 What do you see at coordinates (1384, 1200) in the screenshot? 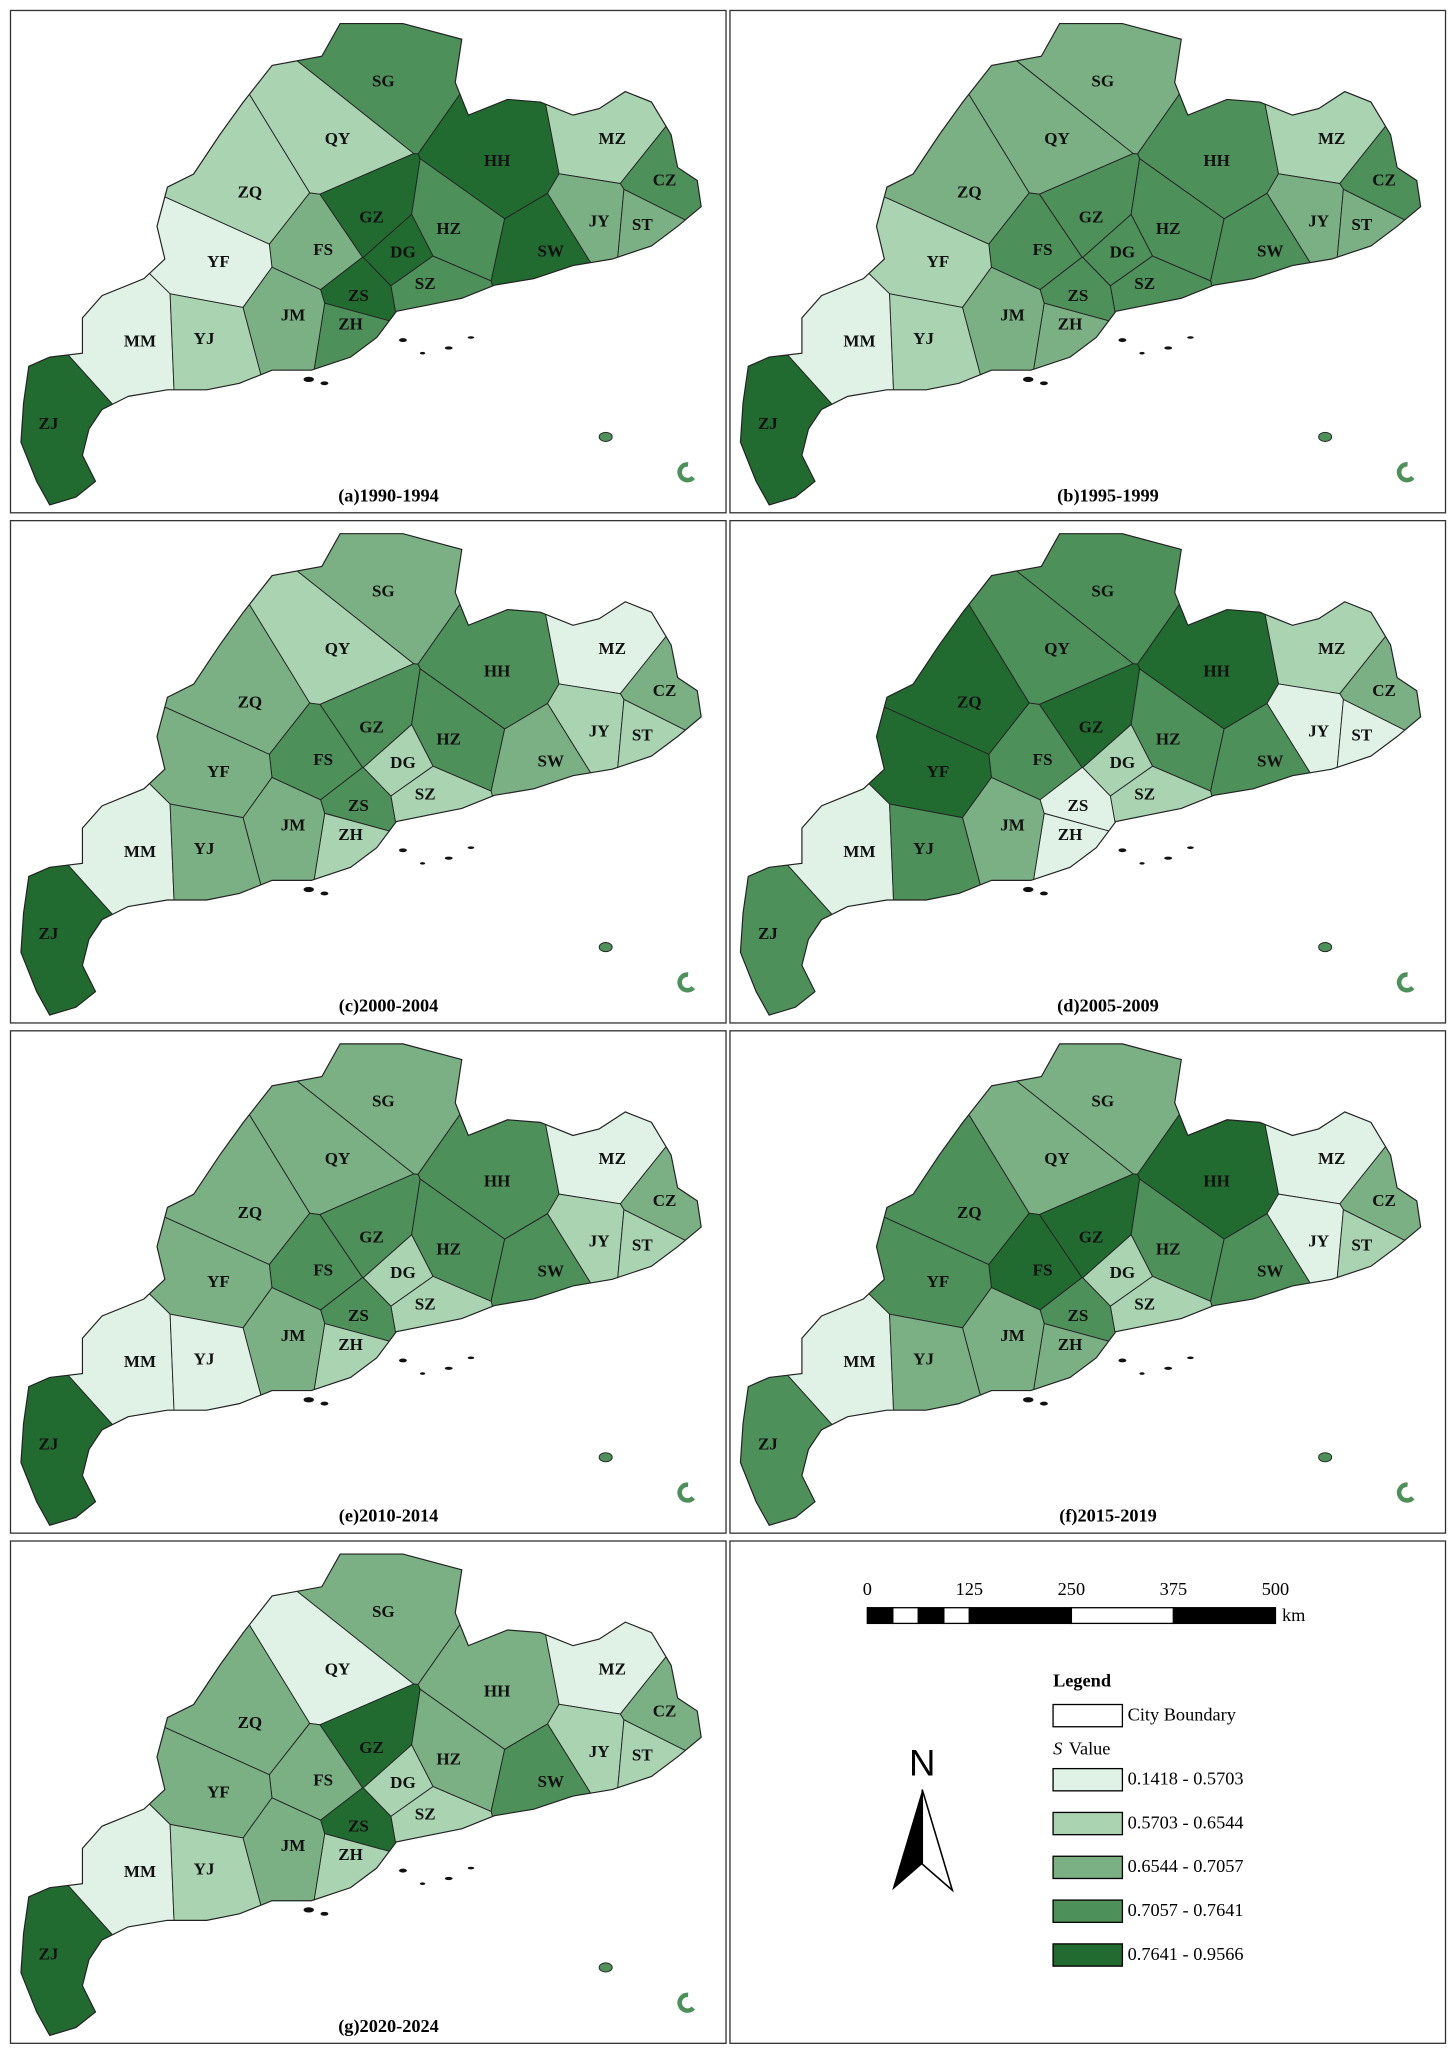
I see `city-label: CZ` at bounding box center [1384, 1200].